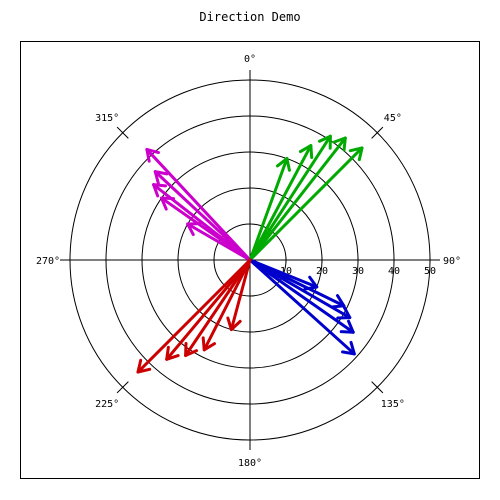 The width and height of the screenshot is (500, 500). What do you see at coordinates (322, 271) in the screenshot?
I see `radial-tick-label: 20` at bounding box center [322, 271].